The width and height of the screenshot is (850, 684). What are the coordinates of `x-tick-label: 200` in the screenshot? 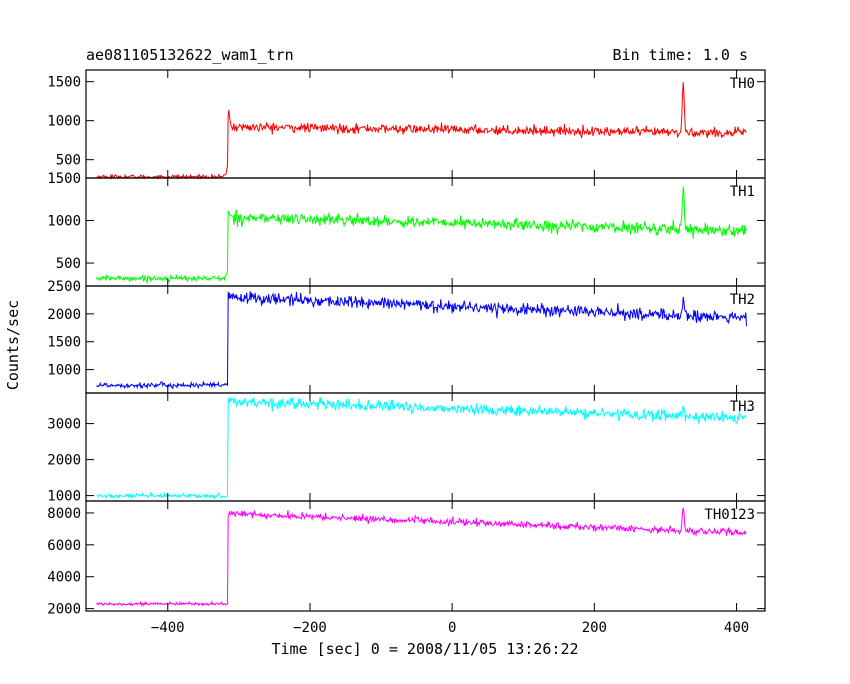 It's located at (594, 628).